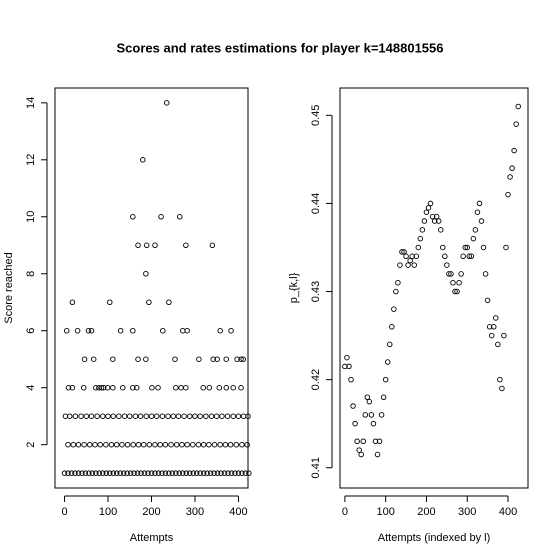  I want to click on y-tick-label: 0.42, so click(316, 379).